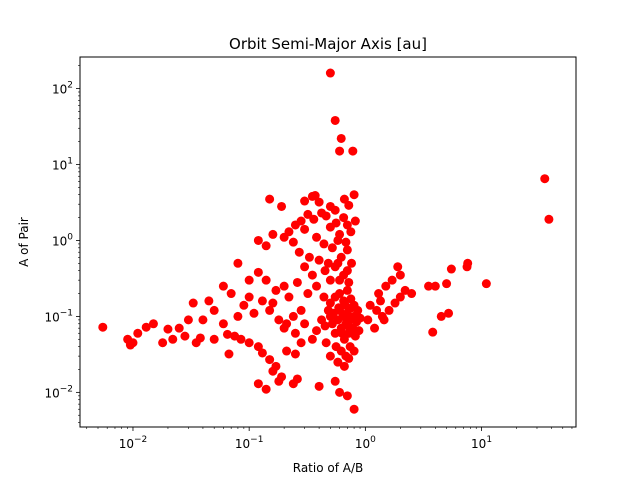  Describe the element at coordinates (24, 242) in the screenshot. I see `y-axis-label: A of Pair` at that location.